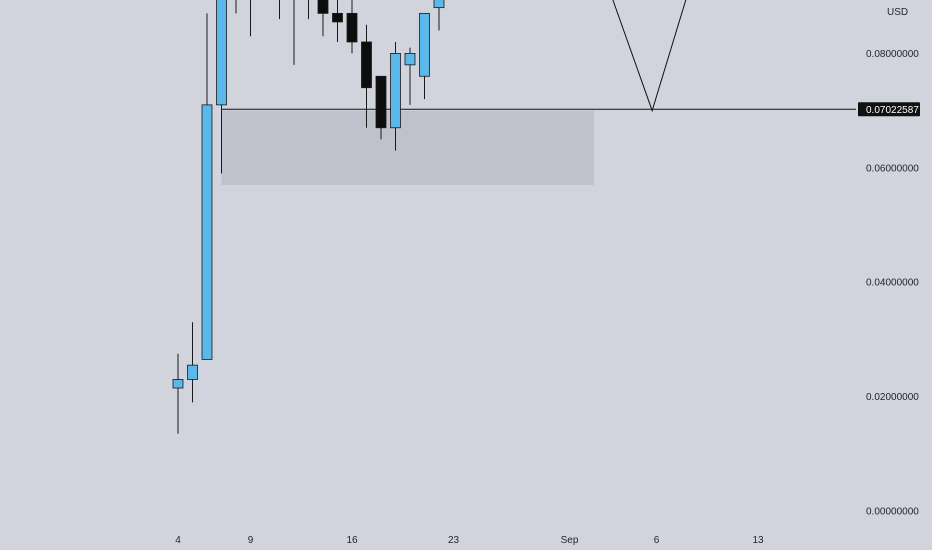 Image resolution: width=932 pixels, height=550 pixels. What do you see at coordinates (570, 540) in the screenshot?
I see `x-tick-label: Sep` at bounding box center [570, 540].